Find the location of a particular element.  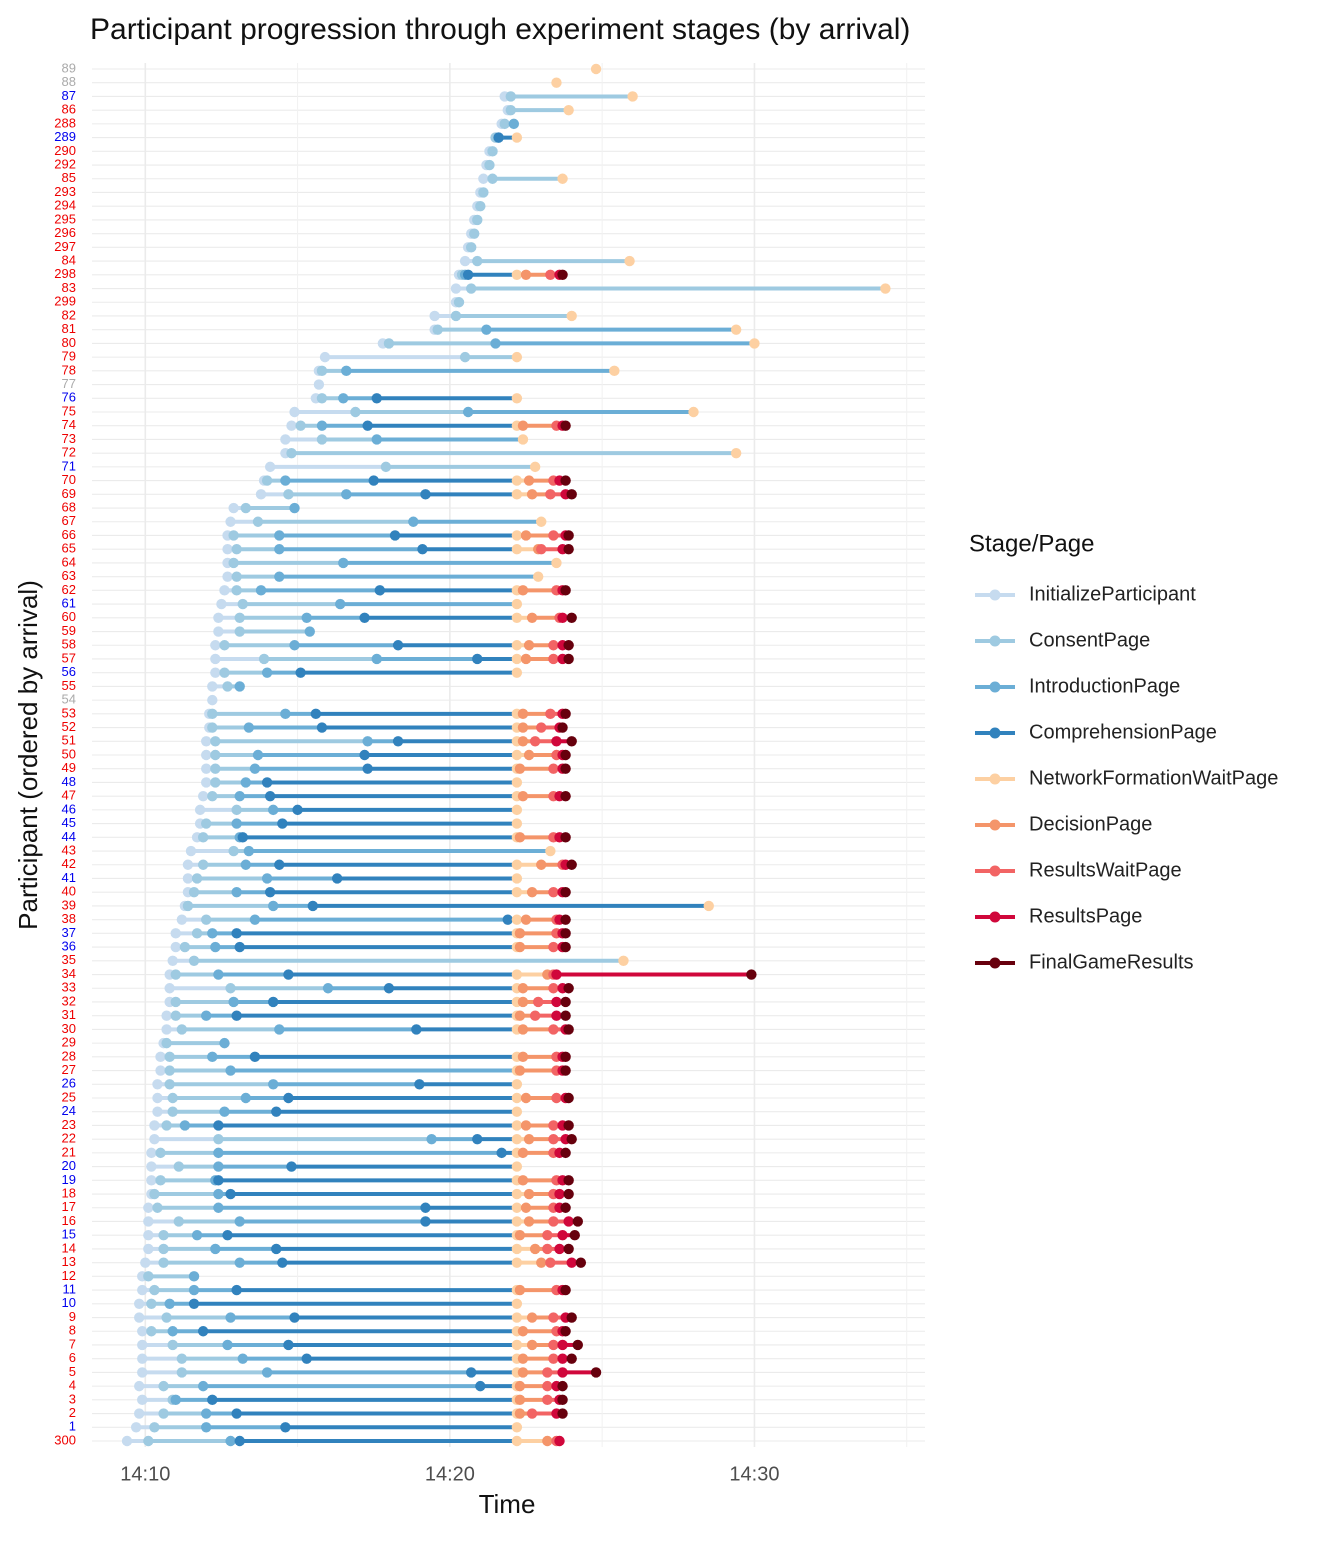

legend-label: ResultsPage is located at coordinates (1085, 916).